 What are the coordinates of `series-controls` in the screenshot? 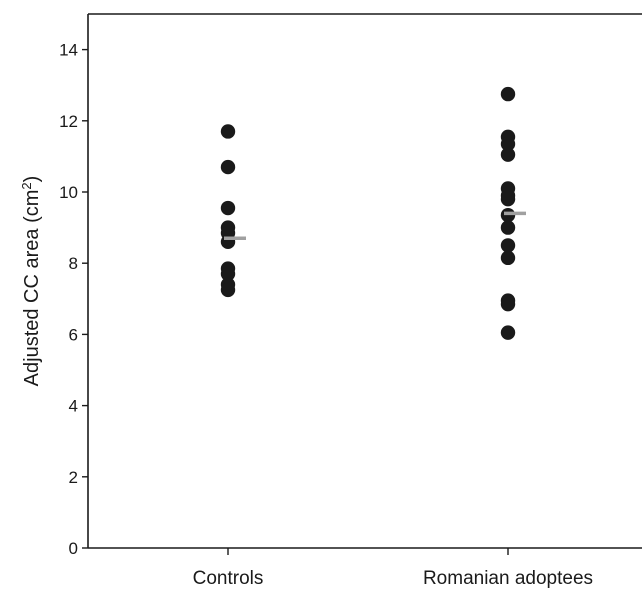 It's located at (233, 211).